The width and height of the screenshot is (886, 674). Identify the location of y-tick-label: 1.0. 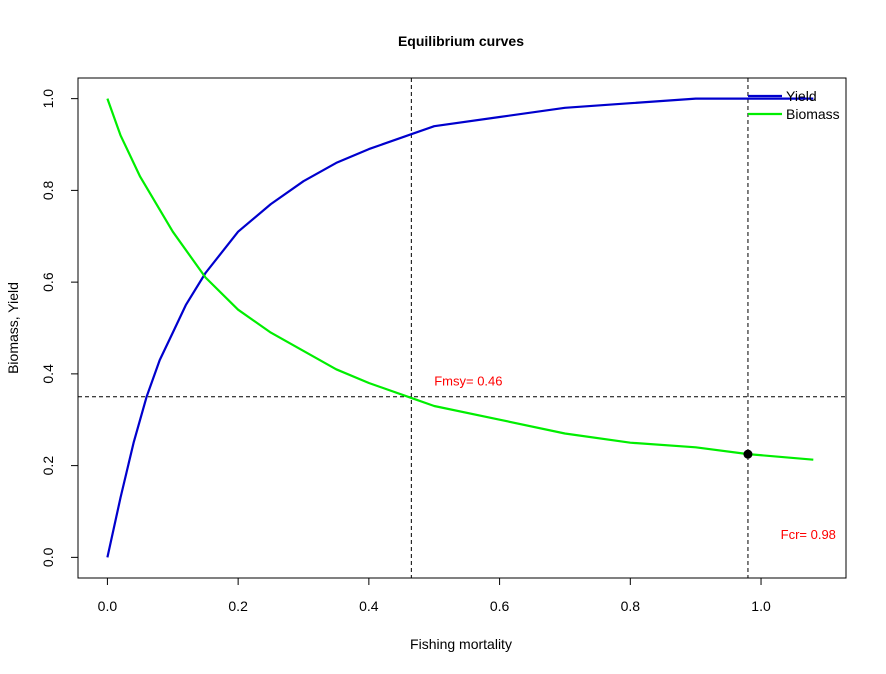
(48, 99).